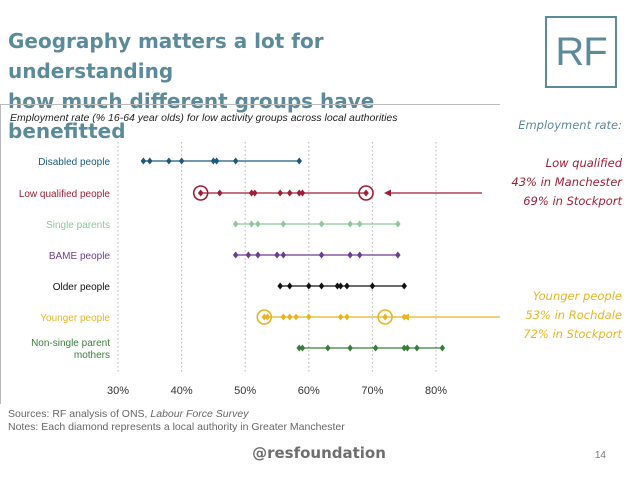 The image size is (638, 479). Describe the element at coordinates (82, 287) in the screenshot. I see `category-label: Older people` at that location.